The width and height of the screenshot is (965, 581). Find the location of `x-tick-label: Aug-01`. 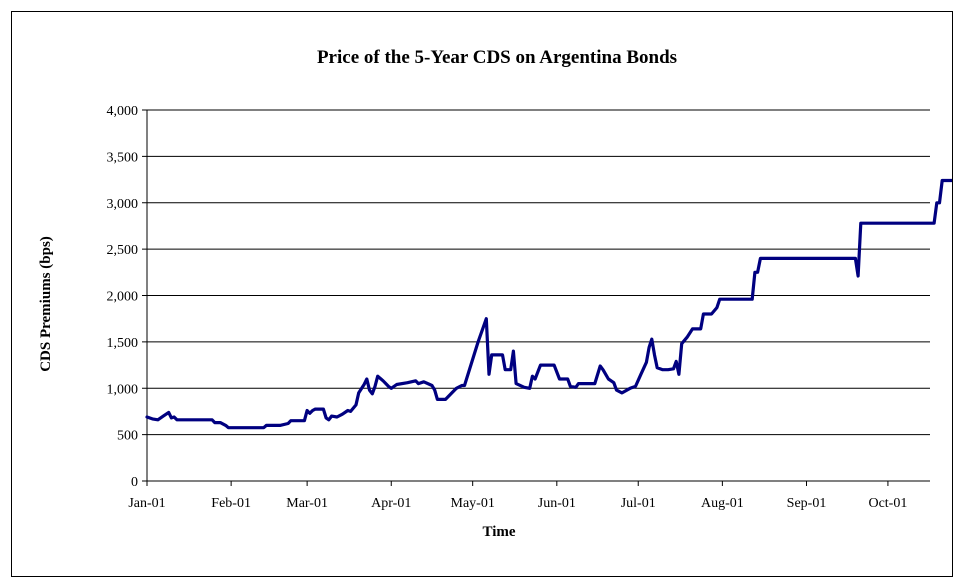

x-tick-label: Aug-01 is located at coordinates (722, 503).